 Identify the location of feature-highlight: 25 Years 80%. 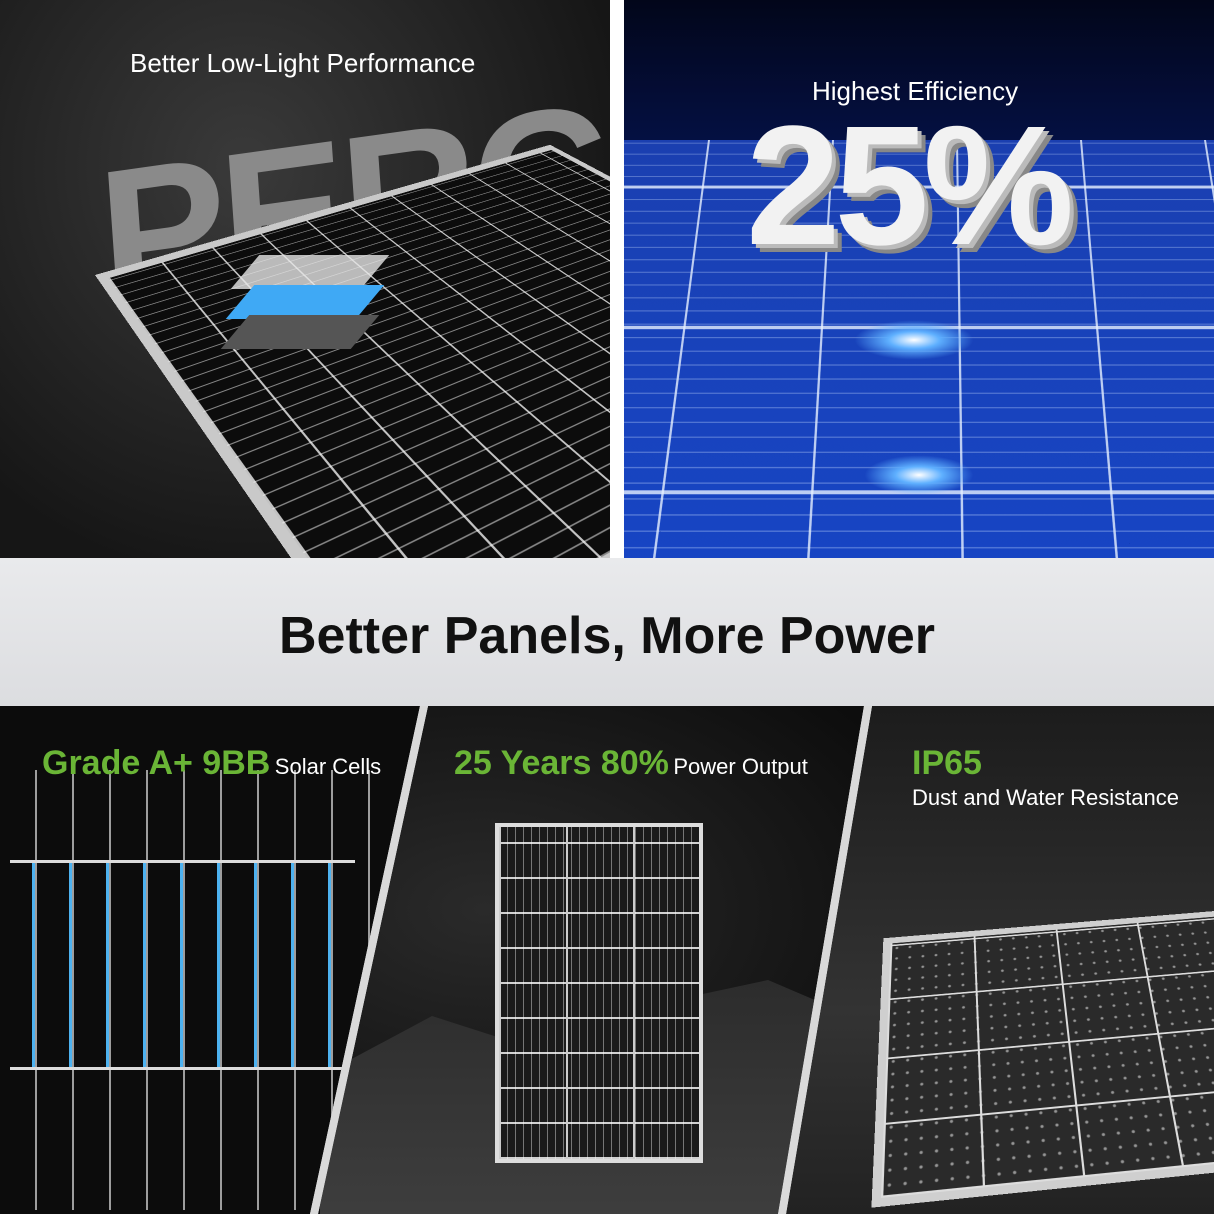
(561, 763).